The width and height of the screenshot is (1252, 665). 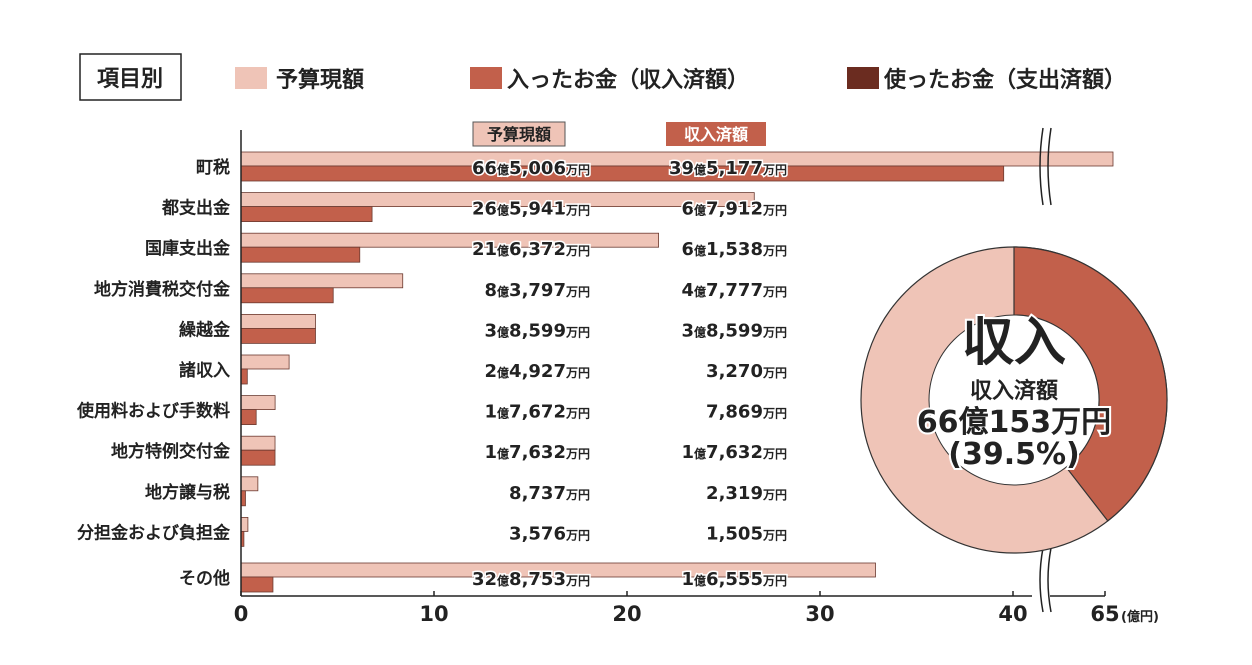 What do you see at coordinates (486, 78) in the screenshot?
I see `legend-swatch-income` at bounding box center [486, 78].